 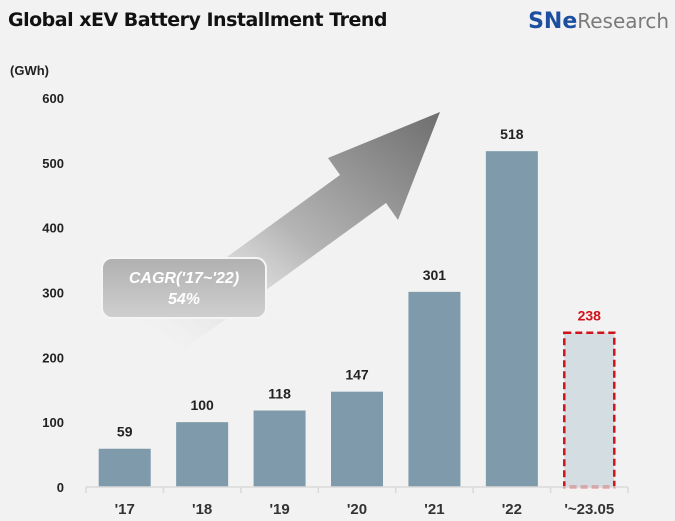 I want to click on bar-'20, so click(x=357, y=439).